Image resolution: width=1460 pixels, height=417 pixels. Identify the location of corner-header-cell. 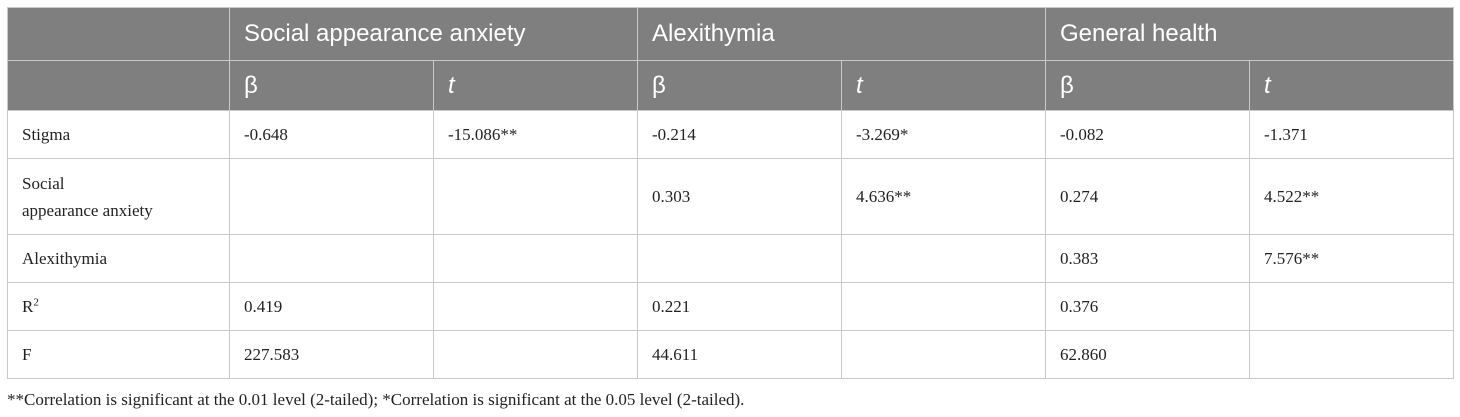
(118, 34).